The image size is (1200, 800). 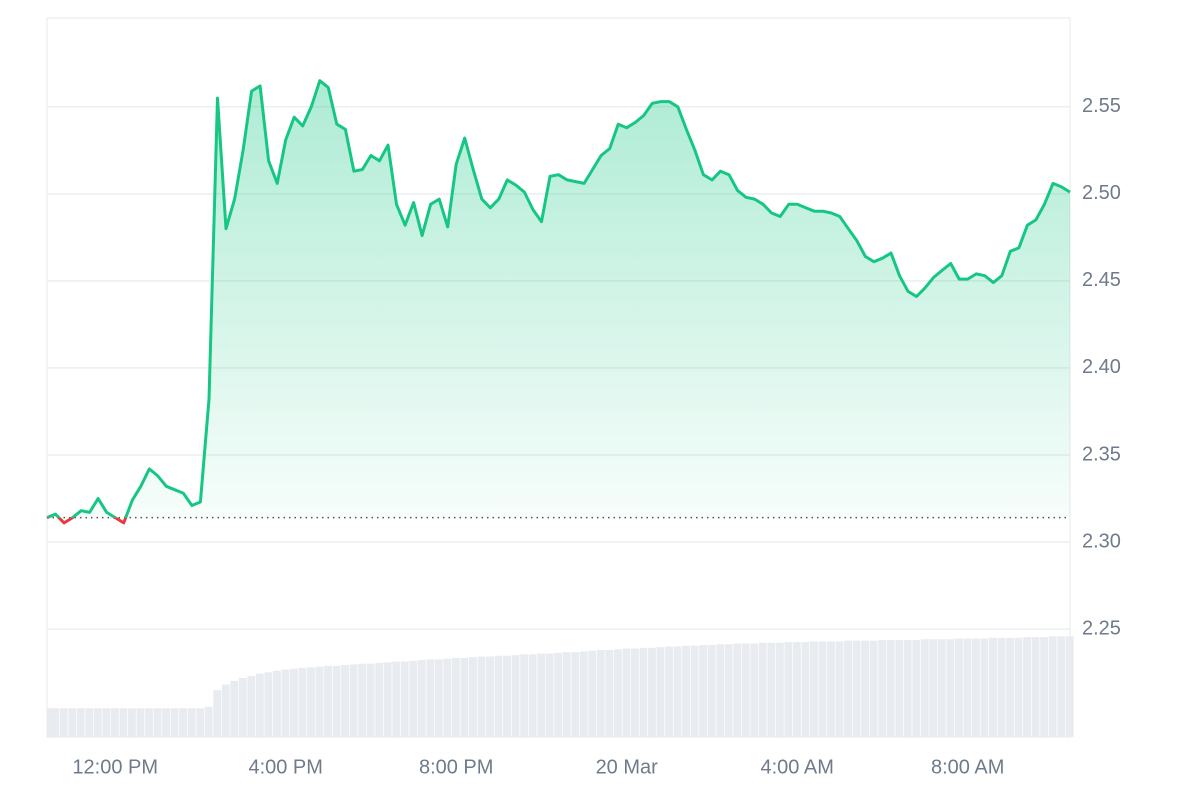 What do you see at coordinates (627, 767) in the screenshot?
I see `x-tick-label: 20 Mar` at bounding box center [627, 767].